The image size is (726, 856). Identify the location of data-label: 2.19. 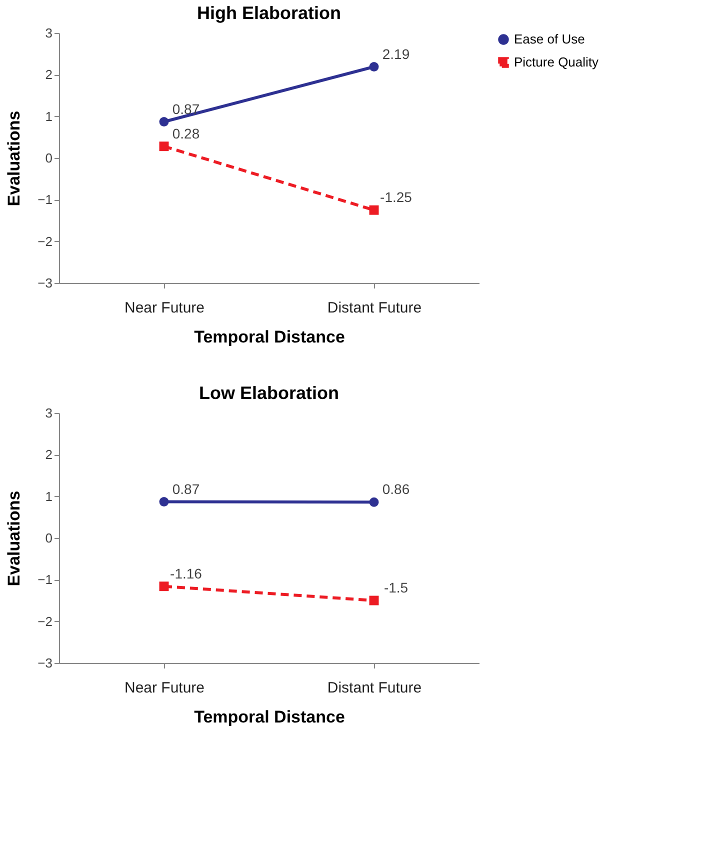
(396, 54).